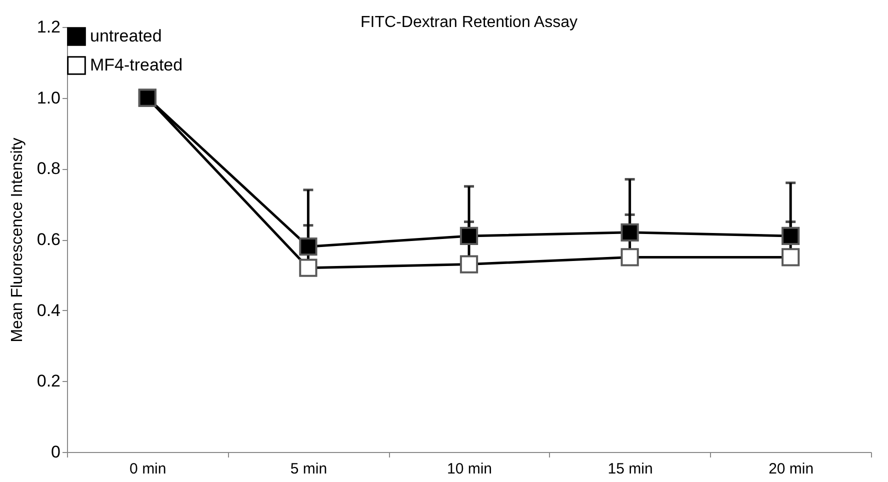  What do you see at coordinates (48, 27) in the screenshot?
I see `y-tick-label: 1.2` at bounding box center [48, 27].